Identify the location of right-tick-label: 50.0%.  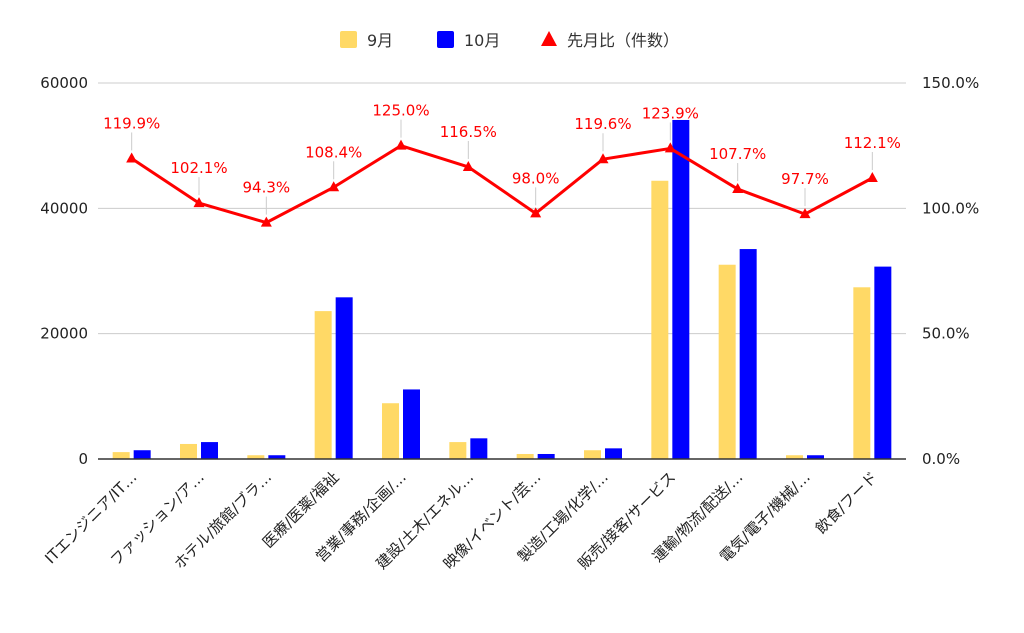
(946, 334).